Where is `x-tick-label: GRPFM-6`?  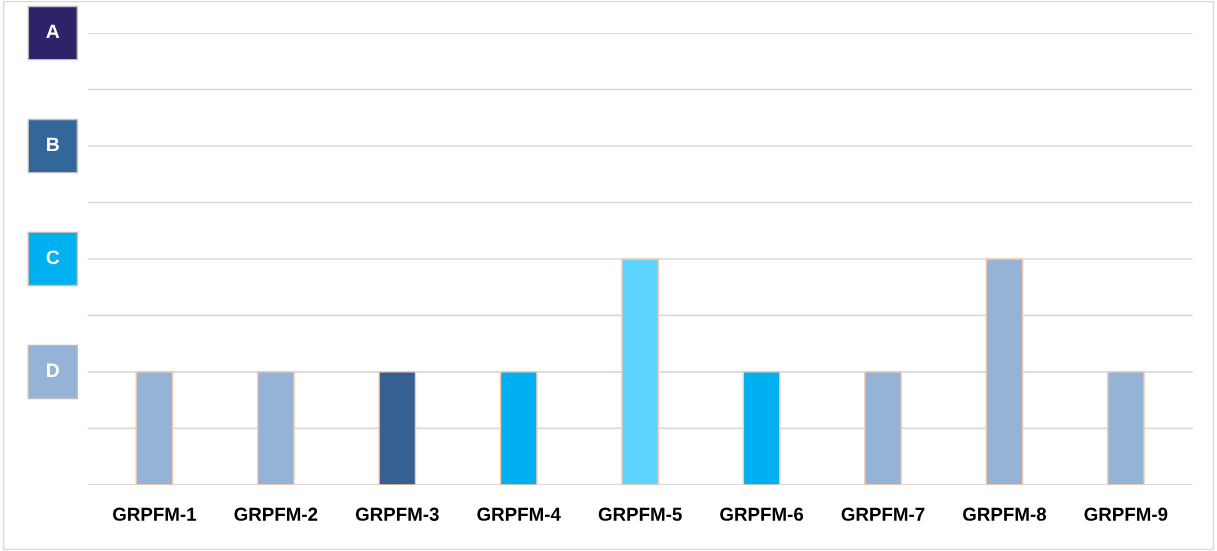
x-tick-label: GRPFM-6 is located at coordinates (762, 514).